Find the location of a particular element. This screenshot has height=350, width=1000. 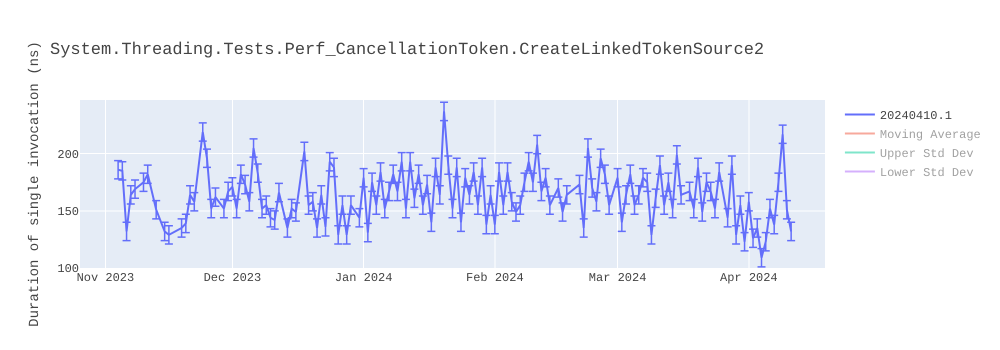

legend-label: Moving Average is located at coordinates (930, 135).